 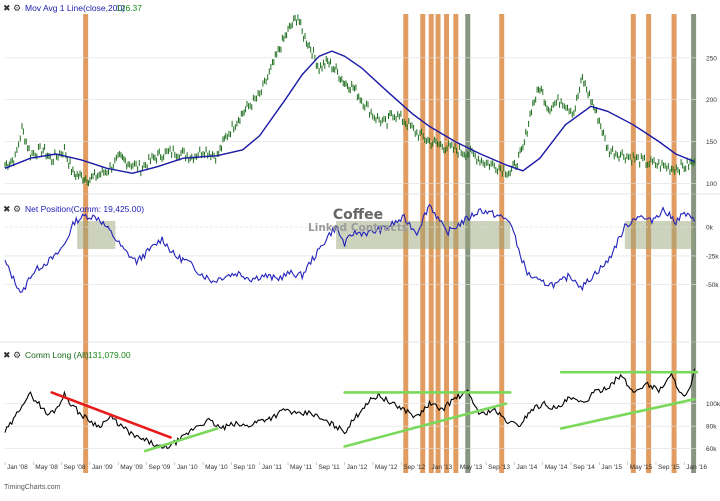 What do you see at coordinates (32, 487) in the screenshot?
I see `timingcharts-logo: TimingCharts.com` at bounding box center [32, 487].